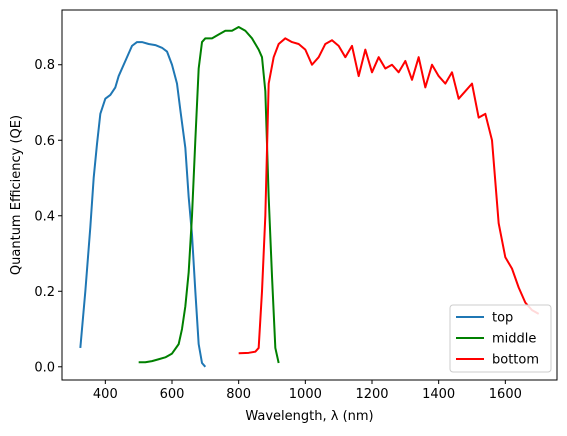 The height and width of the screenshot is (436, 567). I want to click on x-tick-label: 1400, so click(438, 394).